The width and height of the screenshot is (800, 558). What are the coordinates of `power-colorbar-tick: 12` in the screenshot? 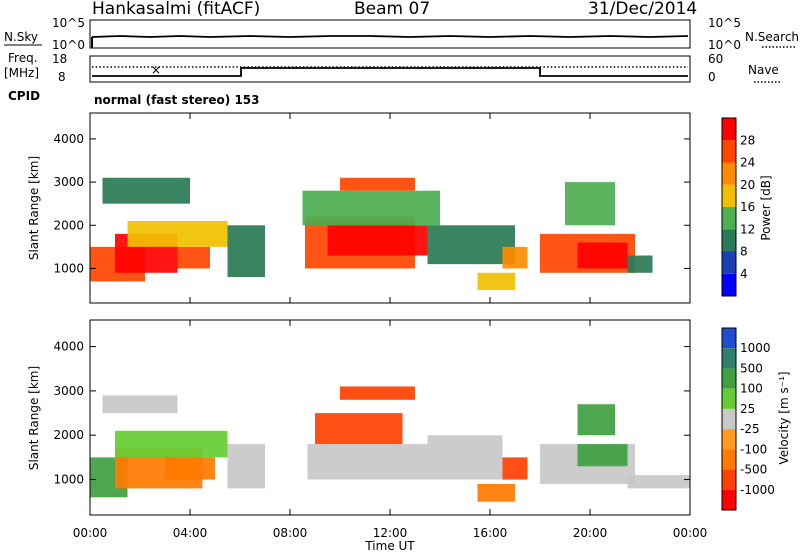 It's located at (747, 229).